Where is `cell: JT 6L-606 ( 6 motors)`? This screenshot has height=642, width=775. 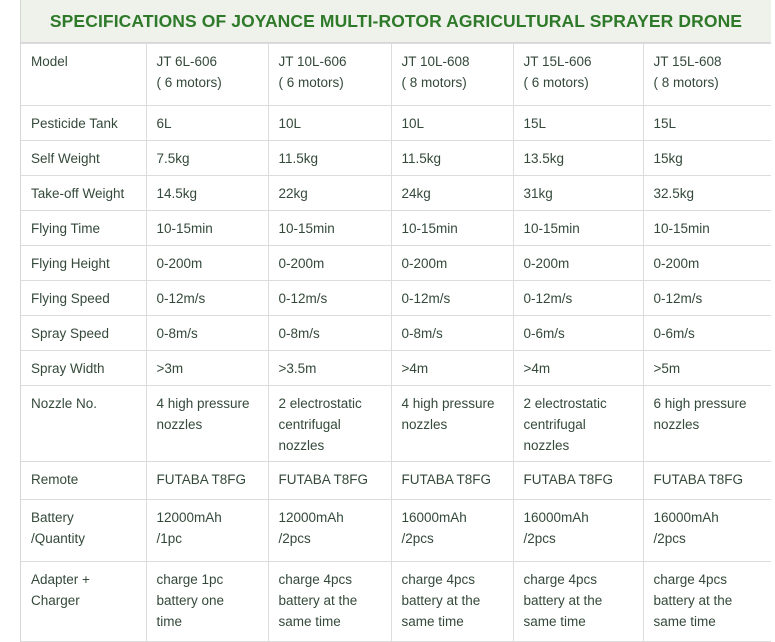 cell: JT 6L-606 ( 6 motors) is located at coordinates (207, 74).